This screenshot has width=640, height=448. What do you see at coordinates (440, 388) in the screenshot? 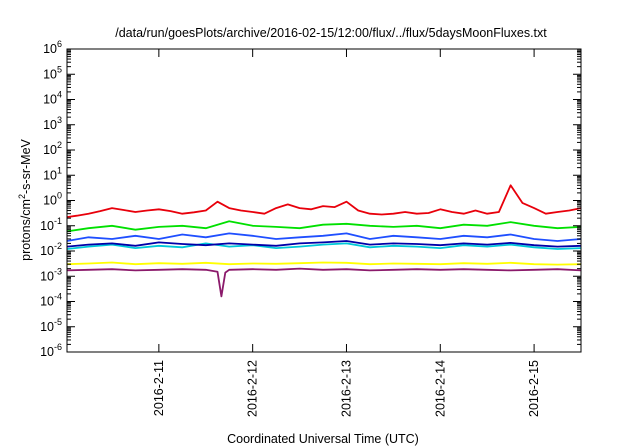
I see `x-tick-label: 2016-2-14` at bounding box center [440, 388].